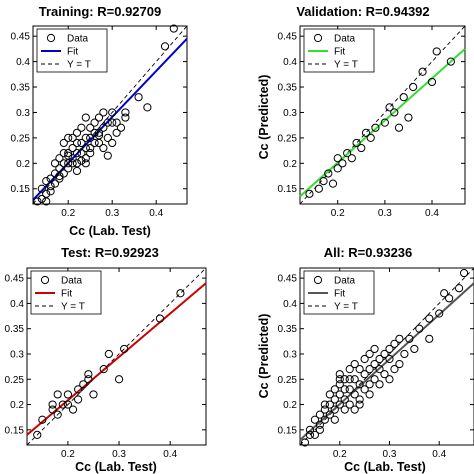 The height and width of the screenshot is (474, 474). I want to click on fit-line, so click(116, 359).